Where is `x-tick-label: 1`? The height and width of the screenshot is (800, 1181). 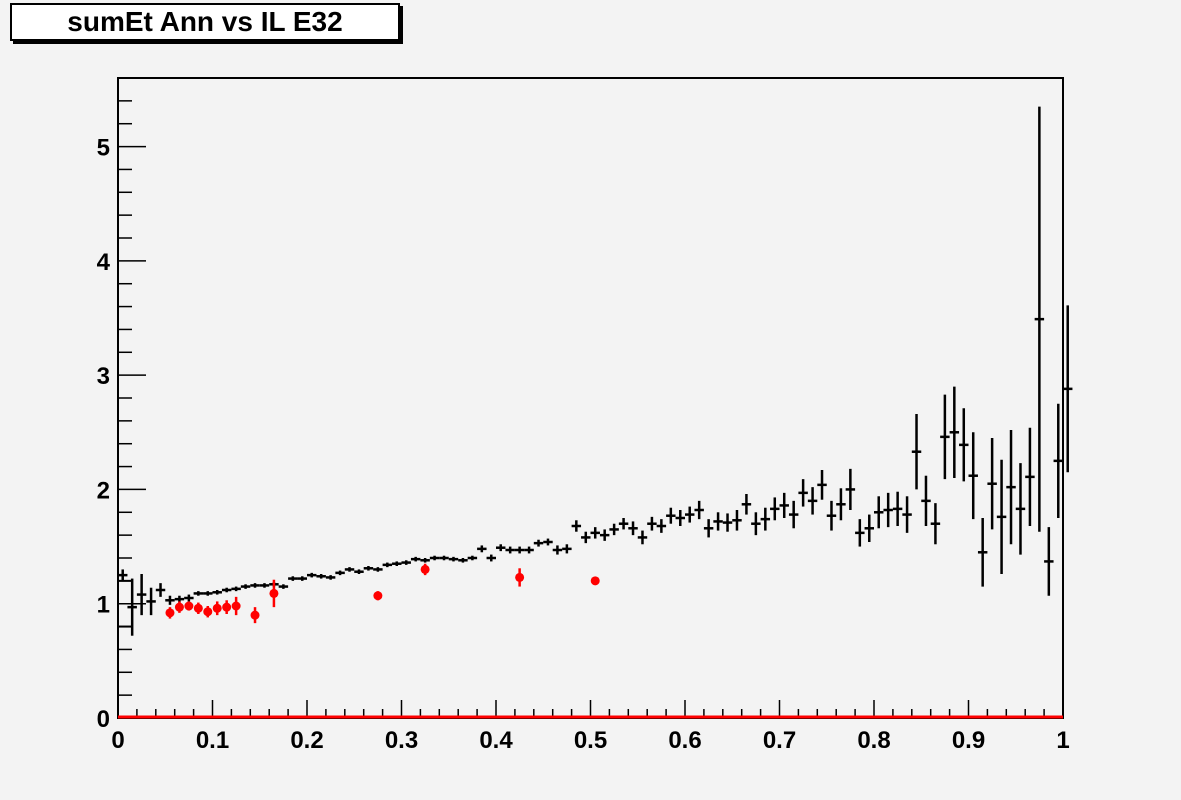
x-tick-label: 1 is located at coordinates (1062, 740).